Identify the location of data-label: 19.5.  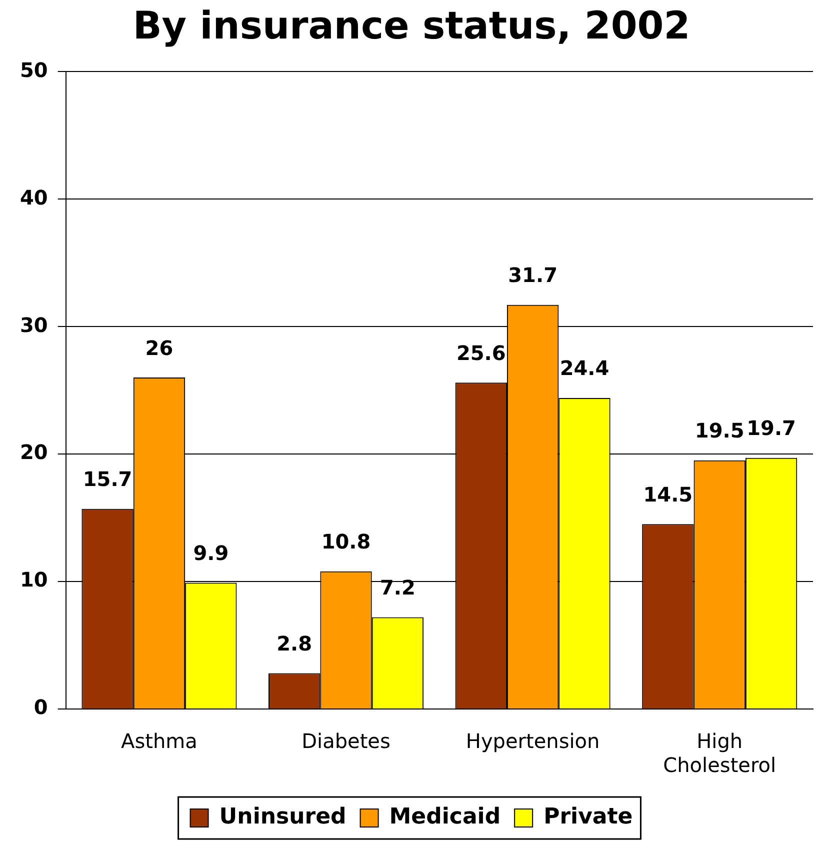
(719, 430).